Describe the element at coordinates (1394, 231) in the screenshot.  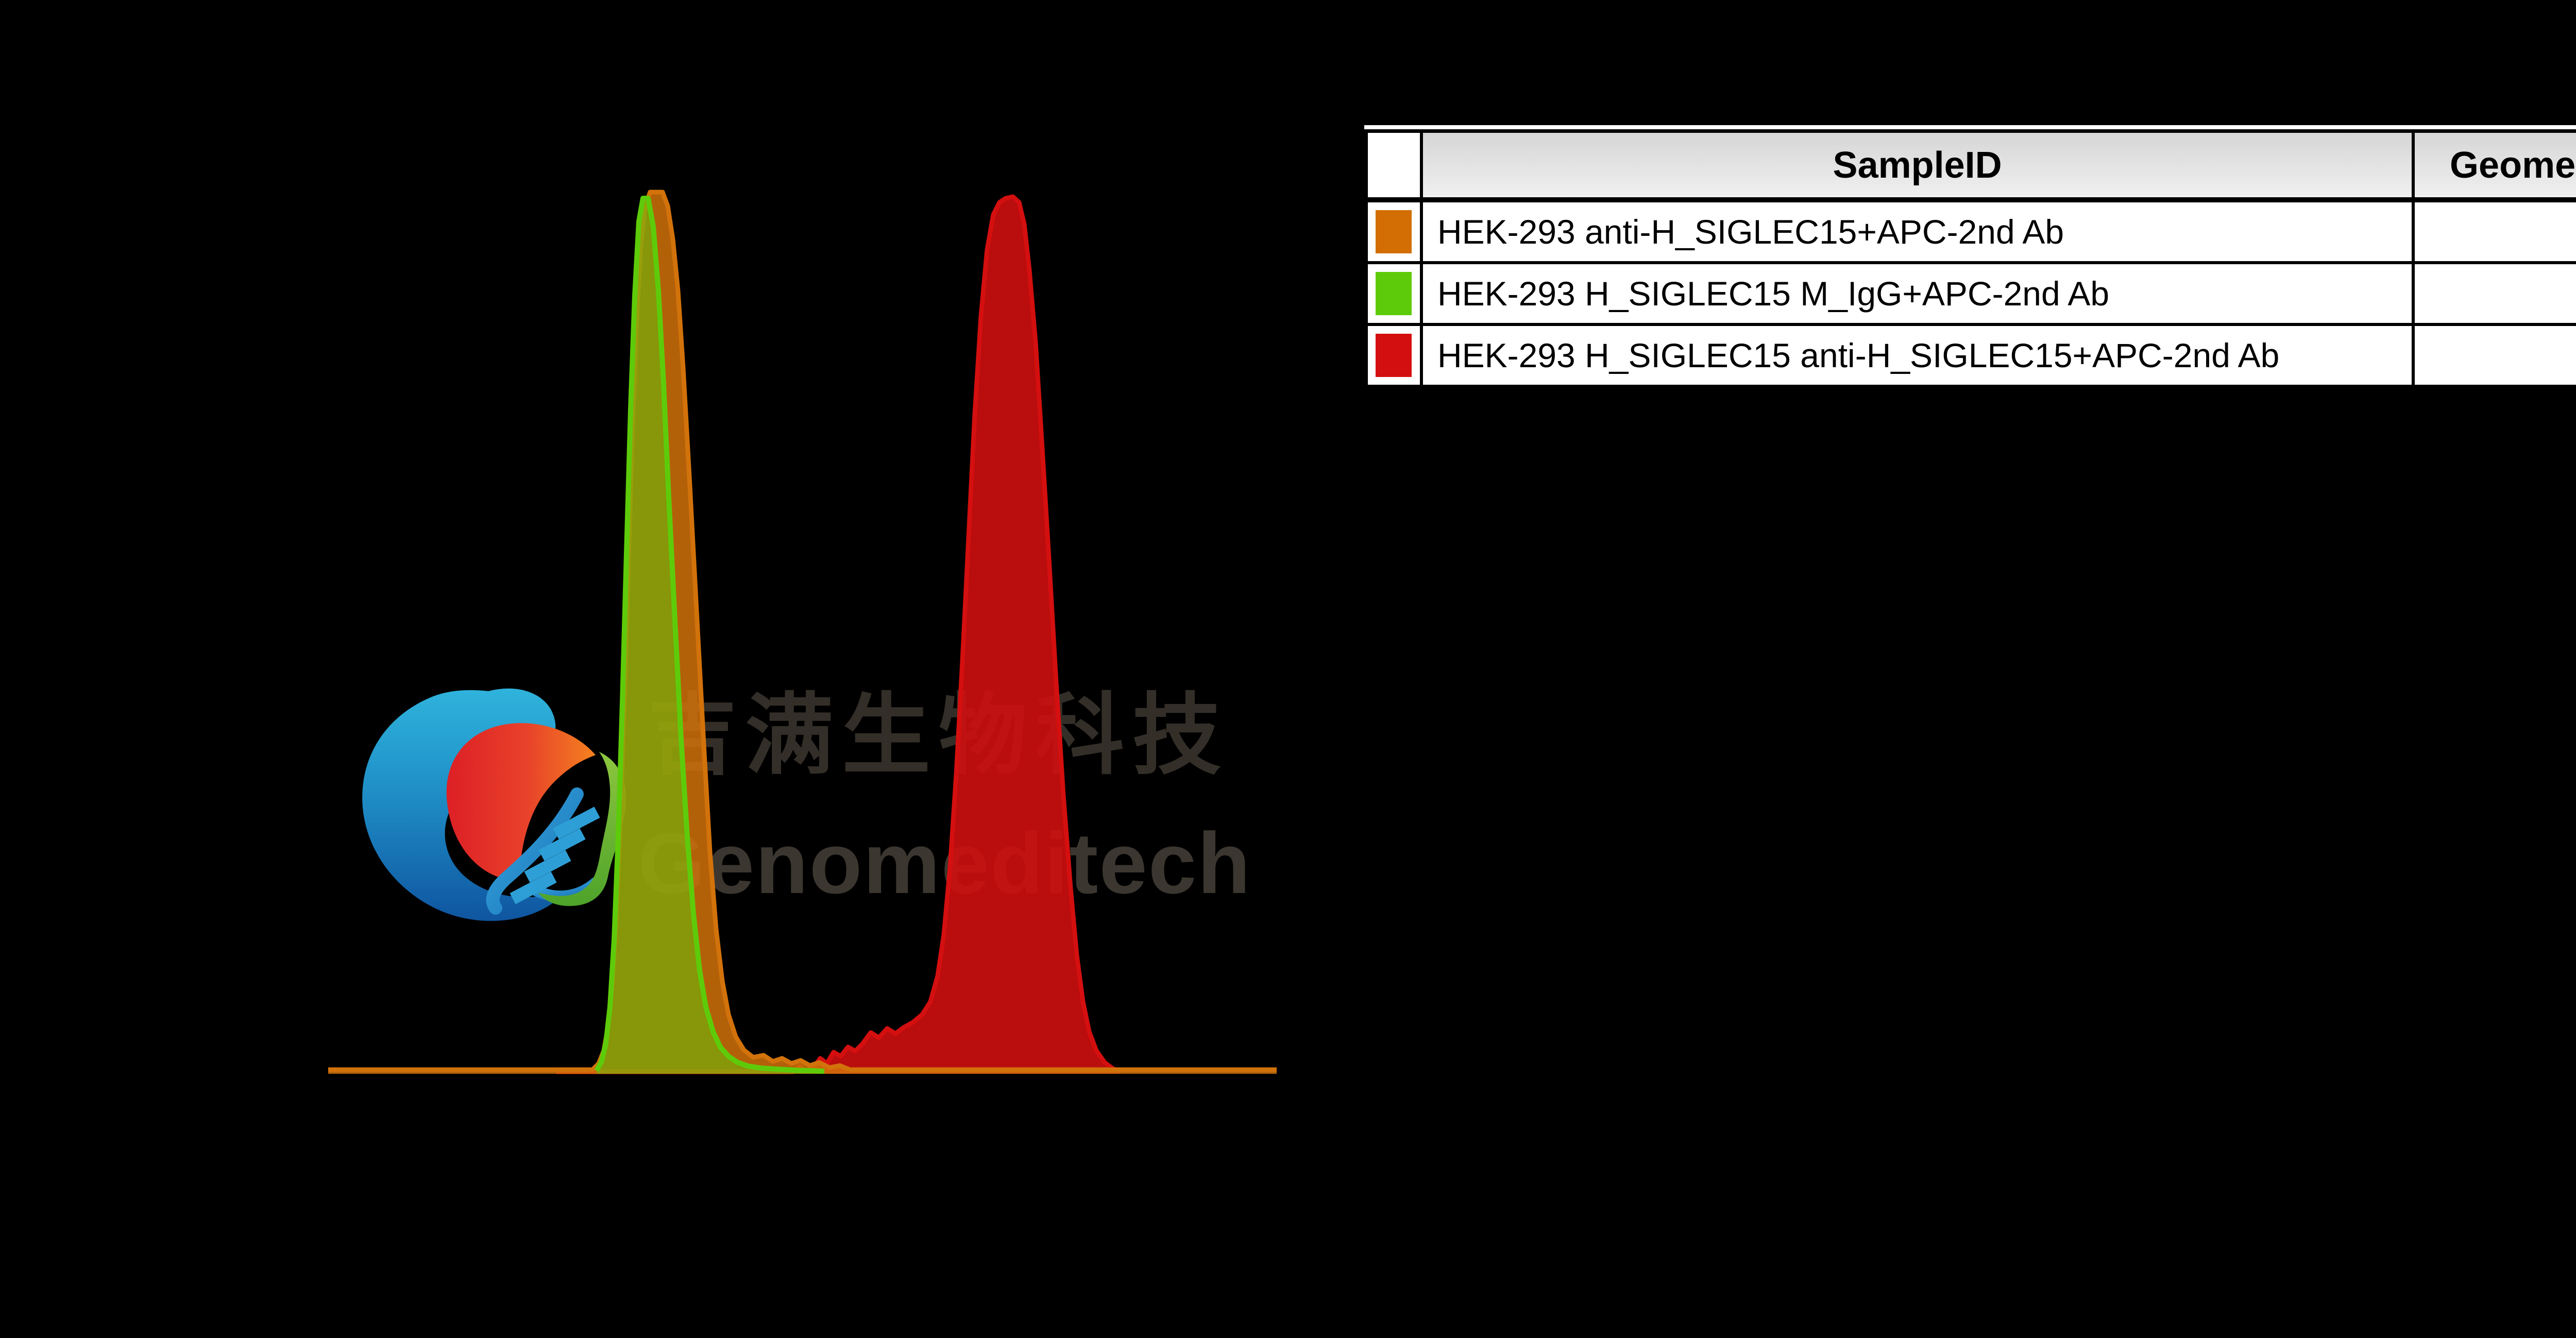
I see `series-color-swatch-orange` at that location.